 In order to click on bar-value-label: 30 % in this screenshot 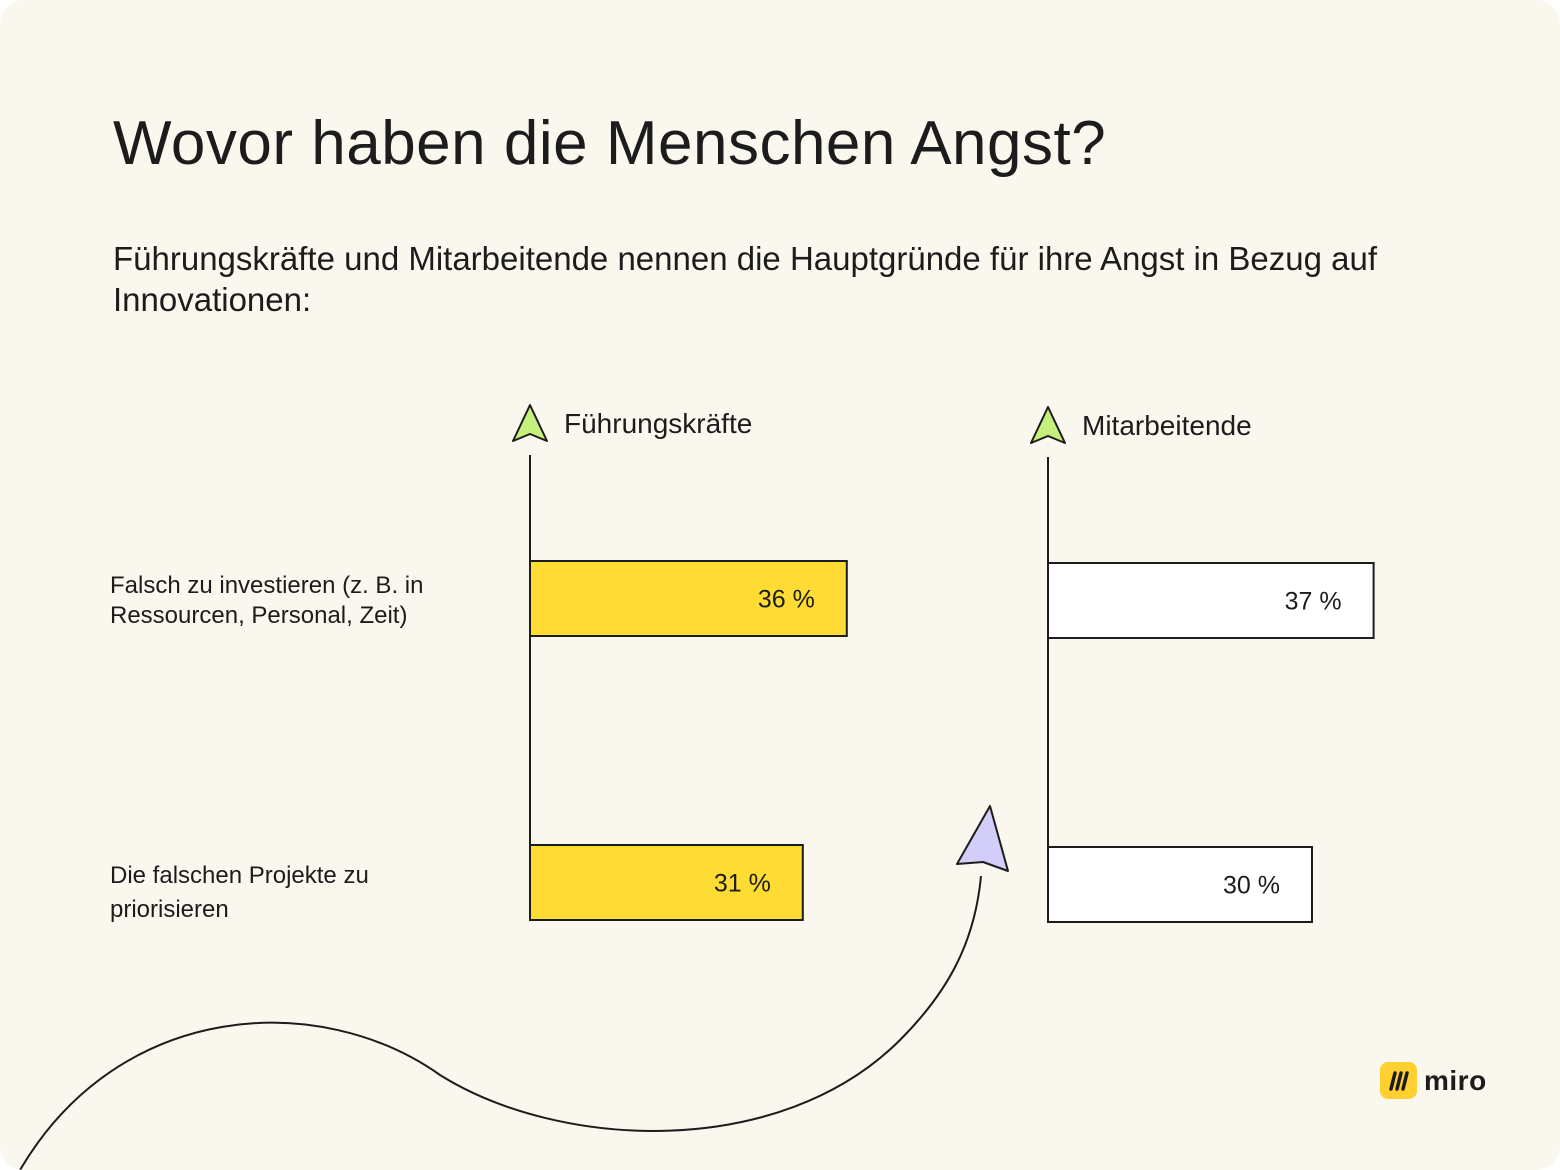, I will do `click(1251, 886)`.